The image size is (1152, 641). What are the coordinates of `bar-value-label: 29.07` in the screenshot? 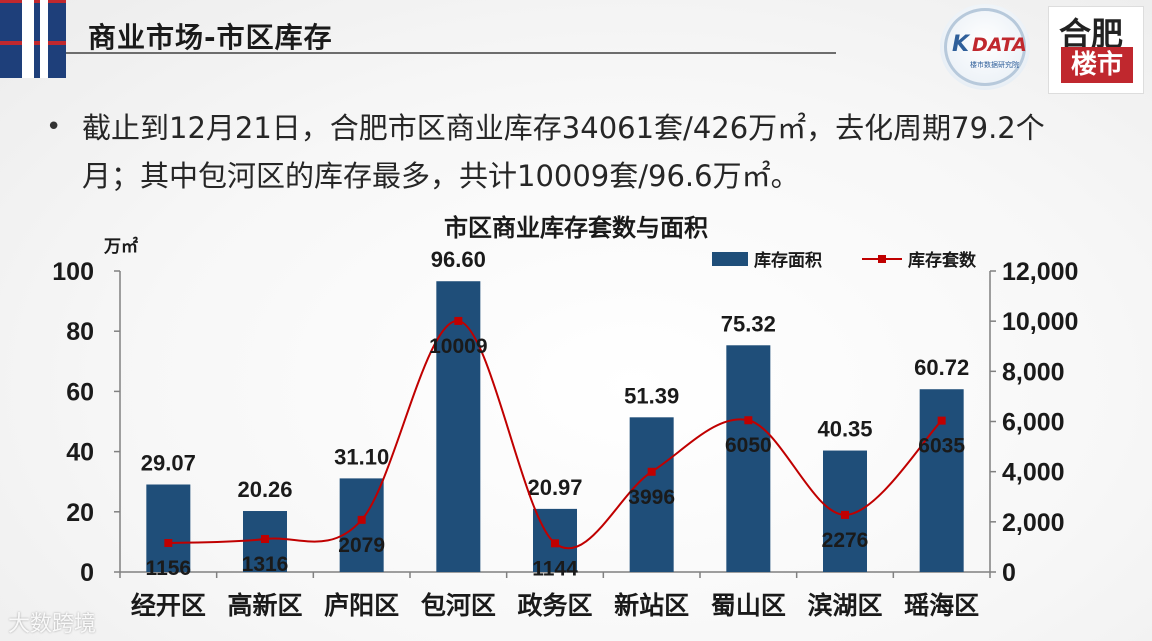 It's located at (168, 462).